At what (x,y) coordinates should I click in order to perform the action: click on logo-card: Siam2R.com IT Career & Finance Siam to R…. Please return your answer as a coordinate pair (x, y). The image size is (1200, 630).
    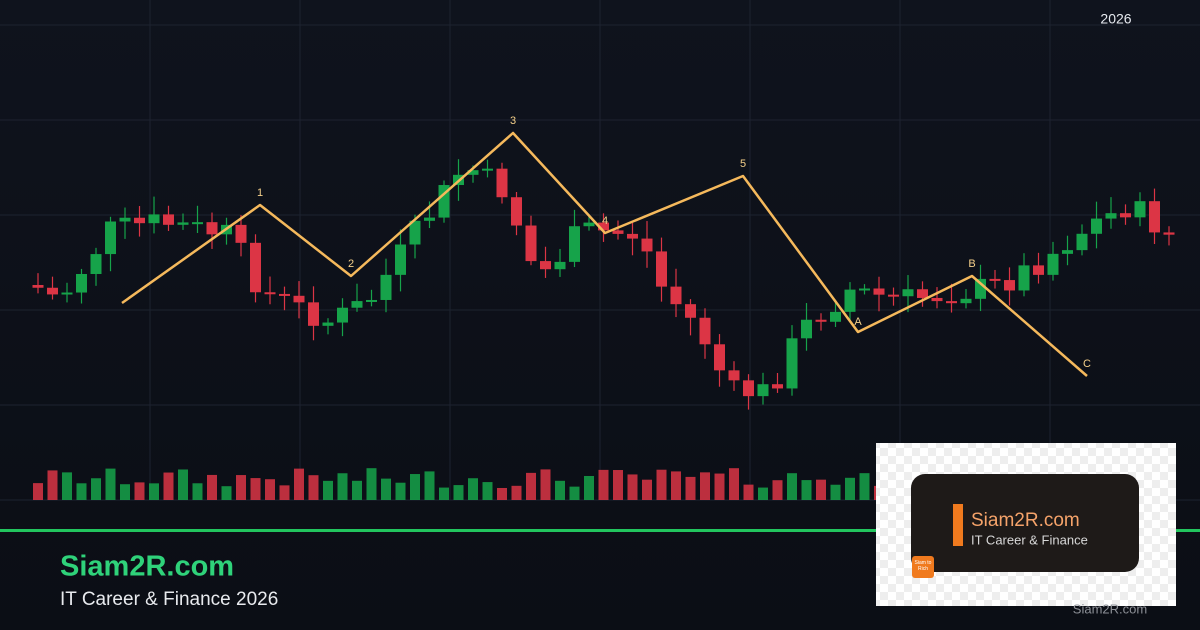
    Looking at the image, I should click on (1026, 524).